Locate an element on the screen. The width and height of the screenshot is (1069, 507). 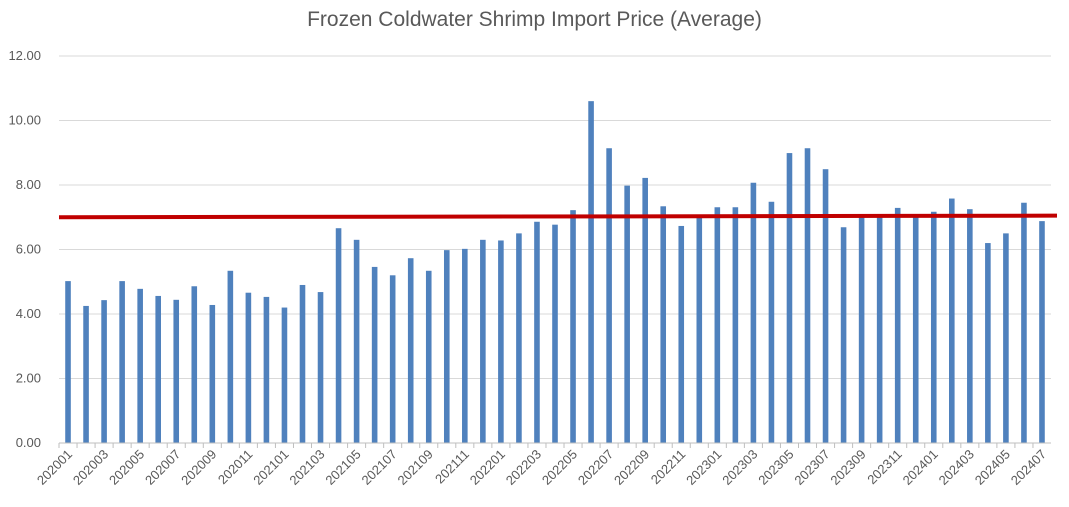
x-tick-label: 202205 is located at coordinates (559, 467).